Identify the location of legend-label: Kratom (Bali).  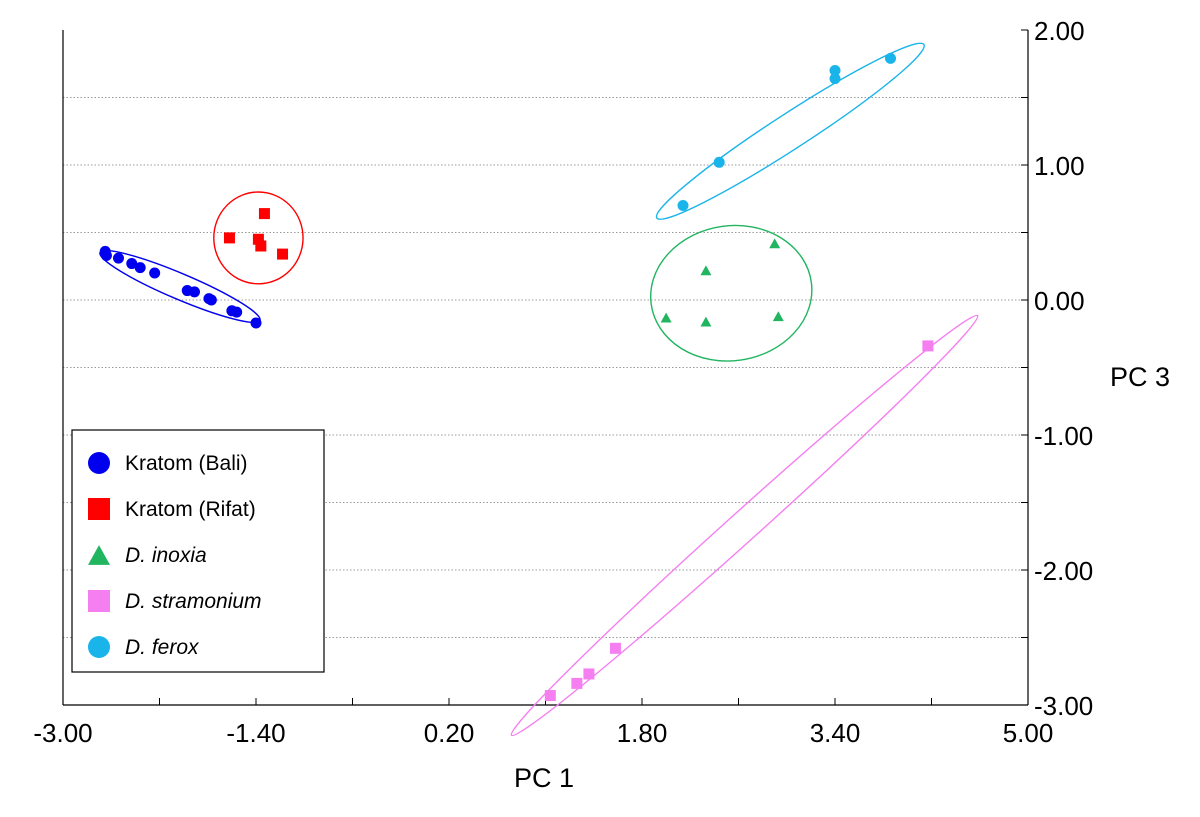
(186, 463).